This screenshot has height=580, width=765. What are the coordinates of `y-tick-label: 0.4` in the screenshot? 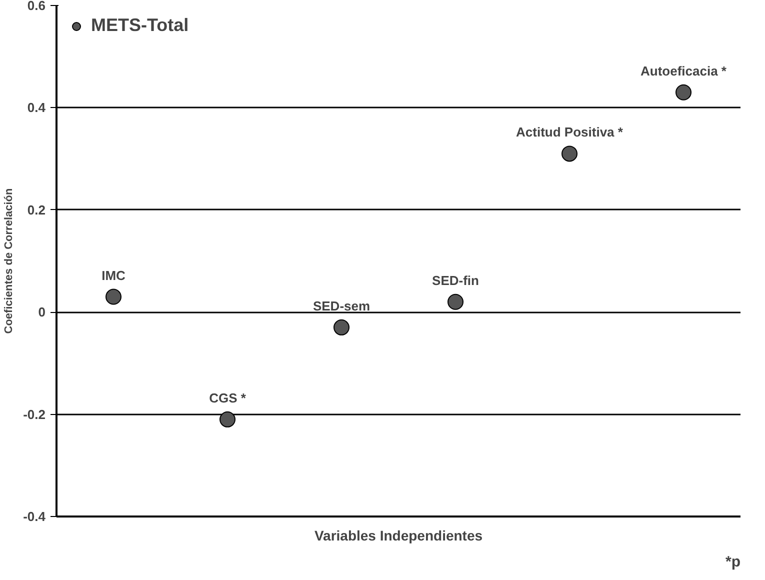 It's located at (36, 108).